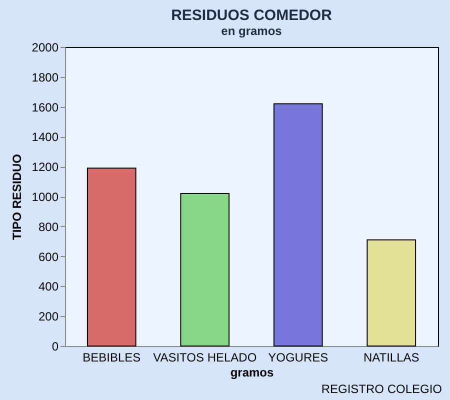 This screenshot has height=400, width=450. Describe the element at coordinates (48, 317) in the screenshot. I see `y-tick-label: 200` at that location.